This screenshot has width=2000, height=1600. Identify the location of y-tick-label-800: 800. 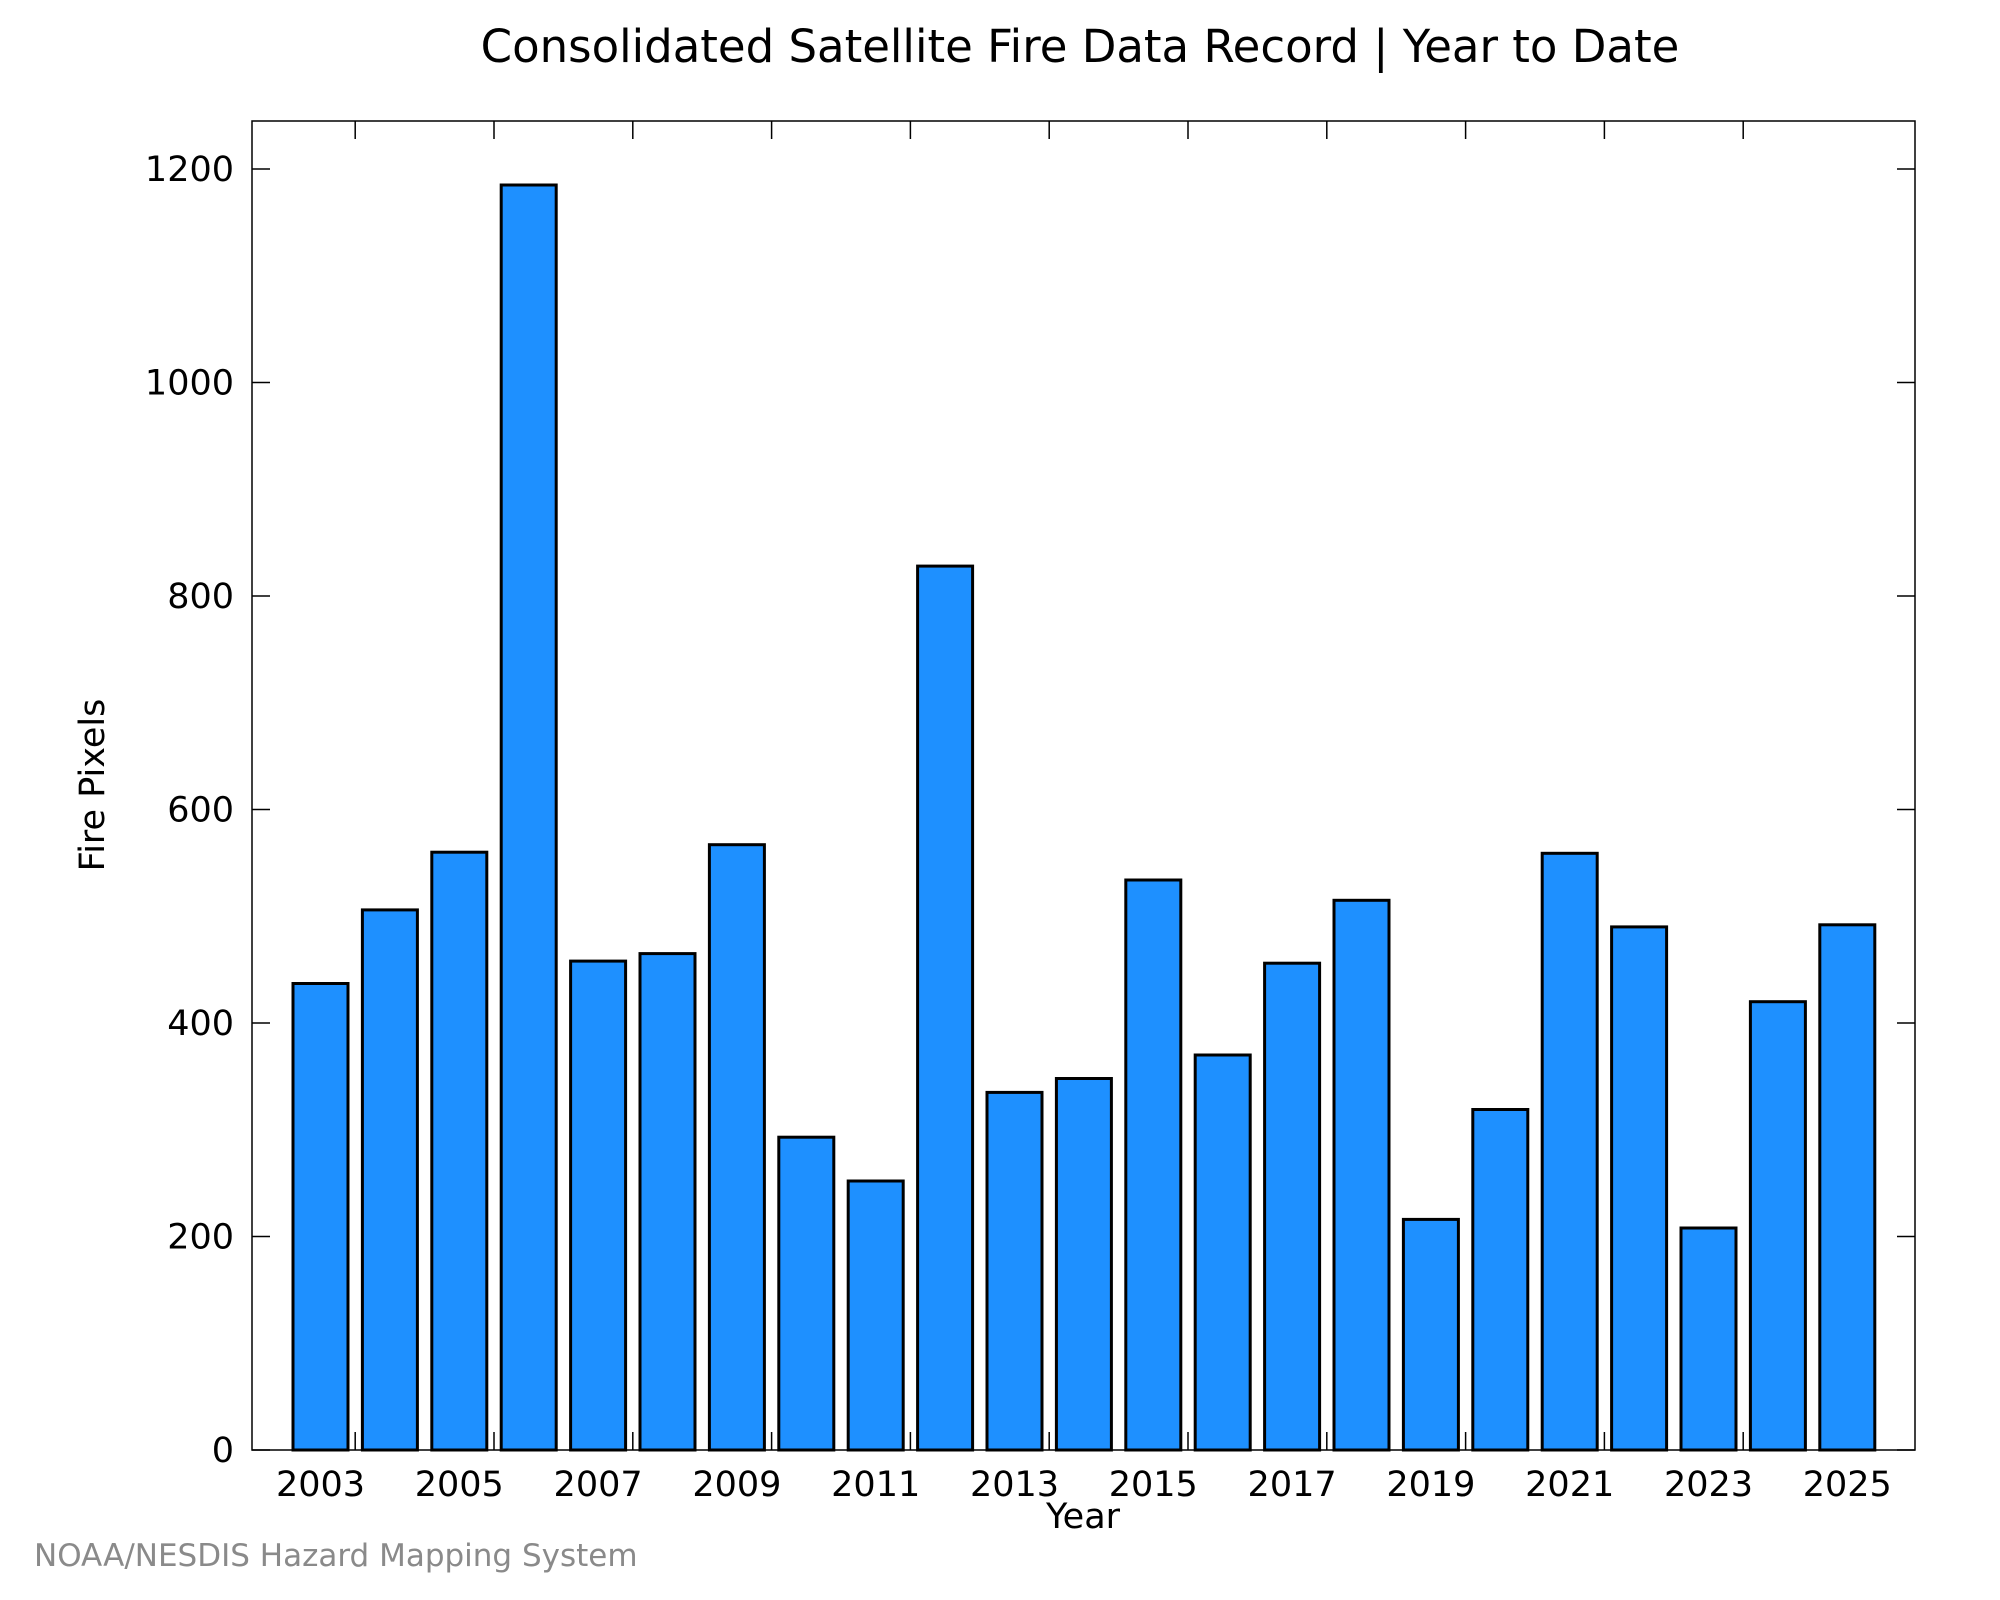
(200, 597).